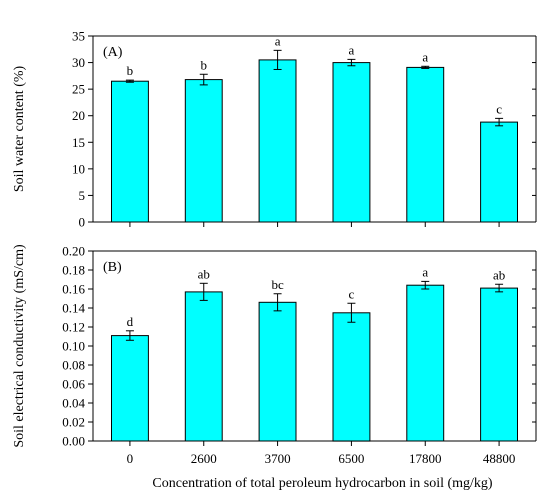 This screenshot has height=500, width=550. Describe the element at coordinates (73, 384) in the screenshot. I see `y-tick-label: 0.06` at that location.